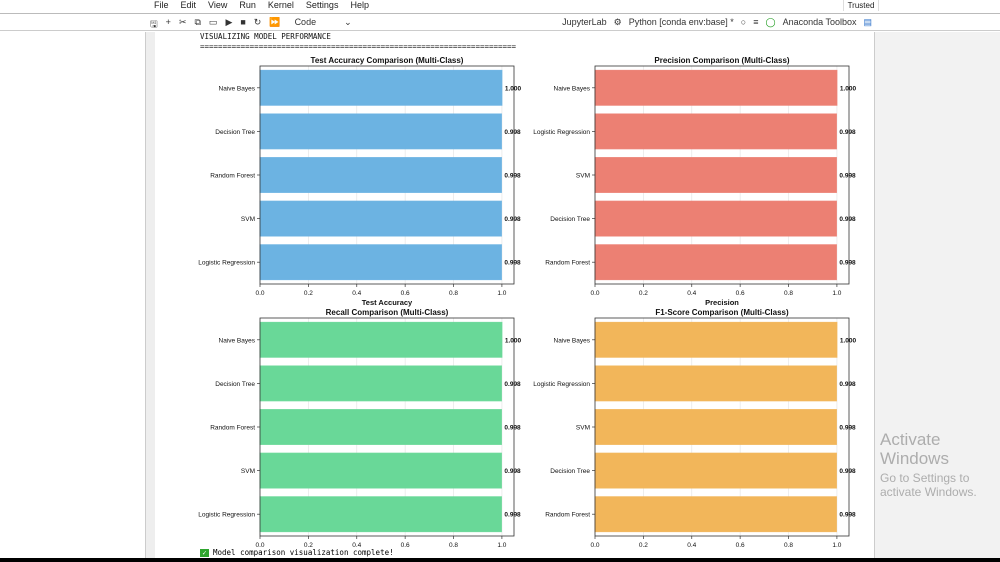 The width and height of the screenshot is (1000, 562). What do you see at coordinates (756, 22) in the screenshot?
I see `menu-icon: ≡` at bounding box center [756, 22].